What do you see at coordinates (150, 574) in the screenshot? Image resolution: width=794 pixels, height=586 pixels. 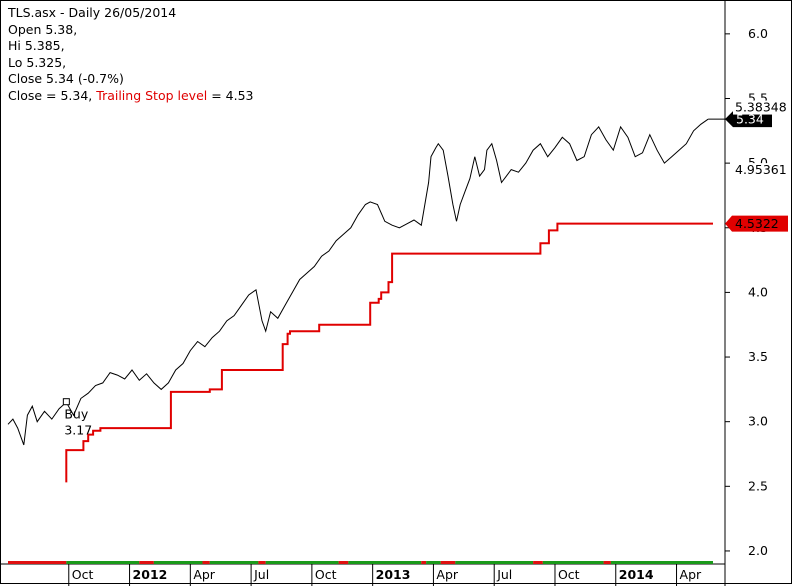 I see `x-tick-label: 2012` at bounding box center [150, 574].